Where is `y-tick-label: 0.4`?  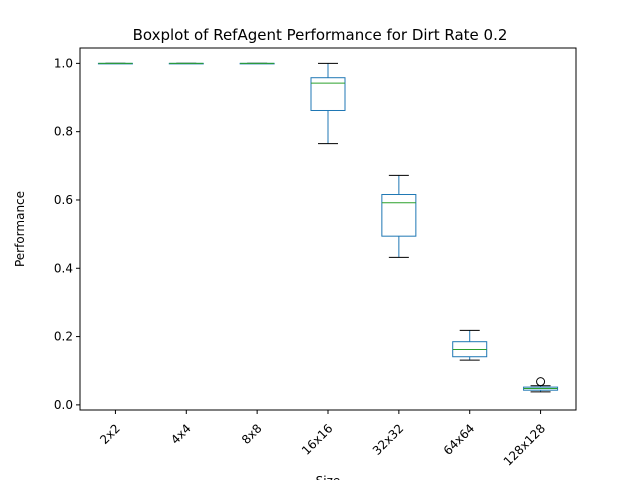
y-tick-label: 0.4 is located at coordinates (63, 268).